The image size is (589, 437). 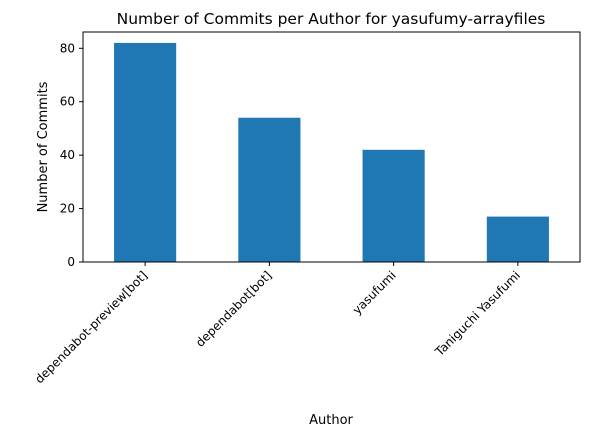 What do you see at coordinates (67, 48) in the screenshot?
I see `y-tick-label: 80` at bounding box center [67, 48].